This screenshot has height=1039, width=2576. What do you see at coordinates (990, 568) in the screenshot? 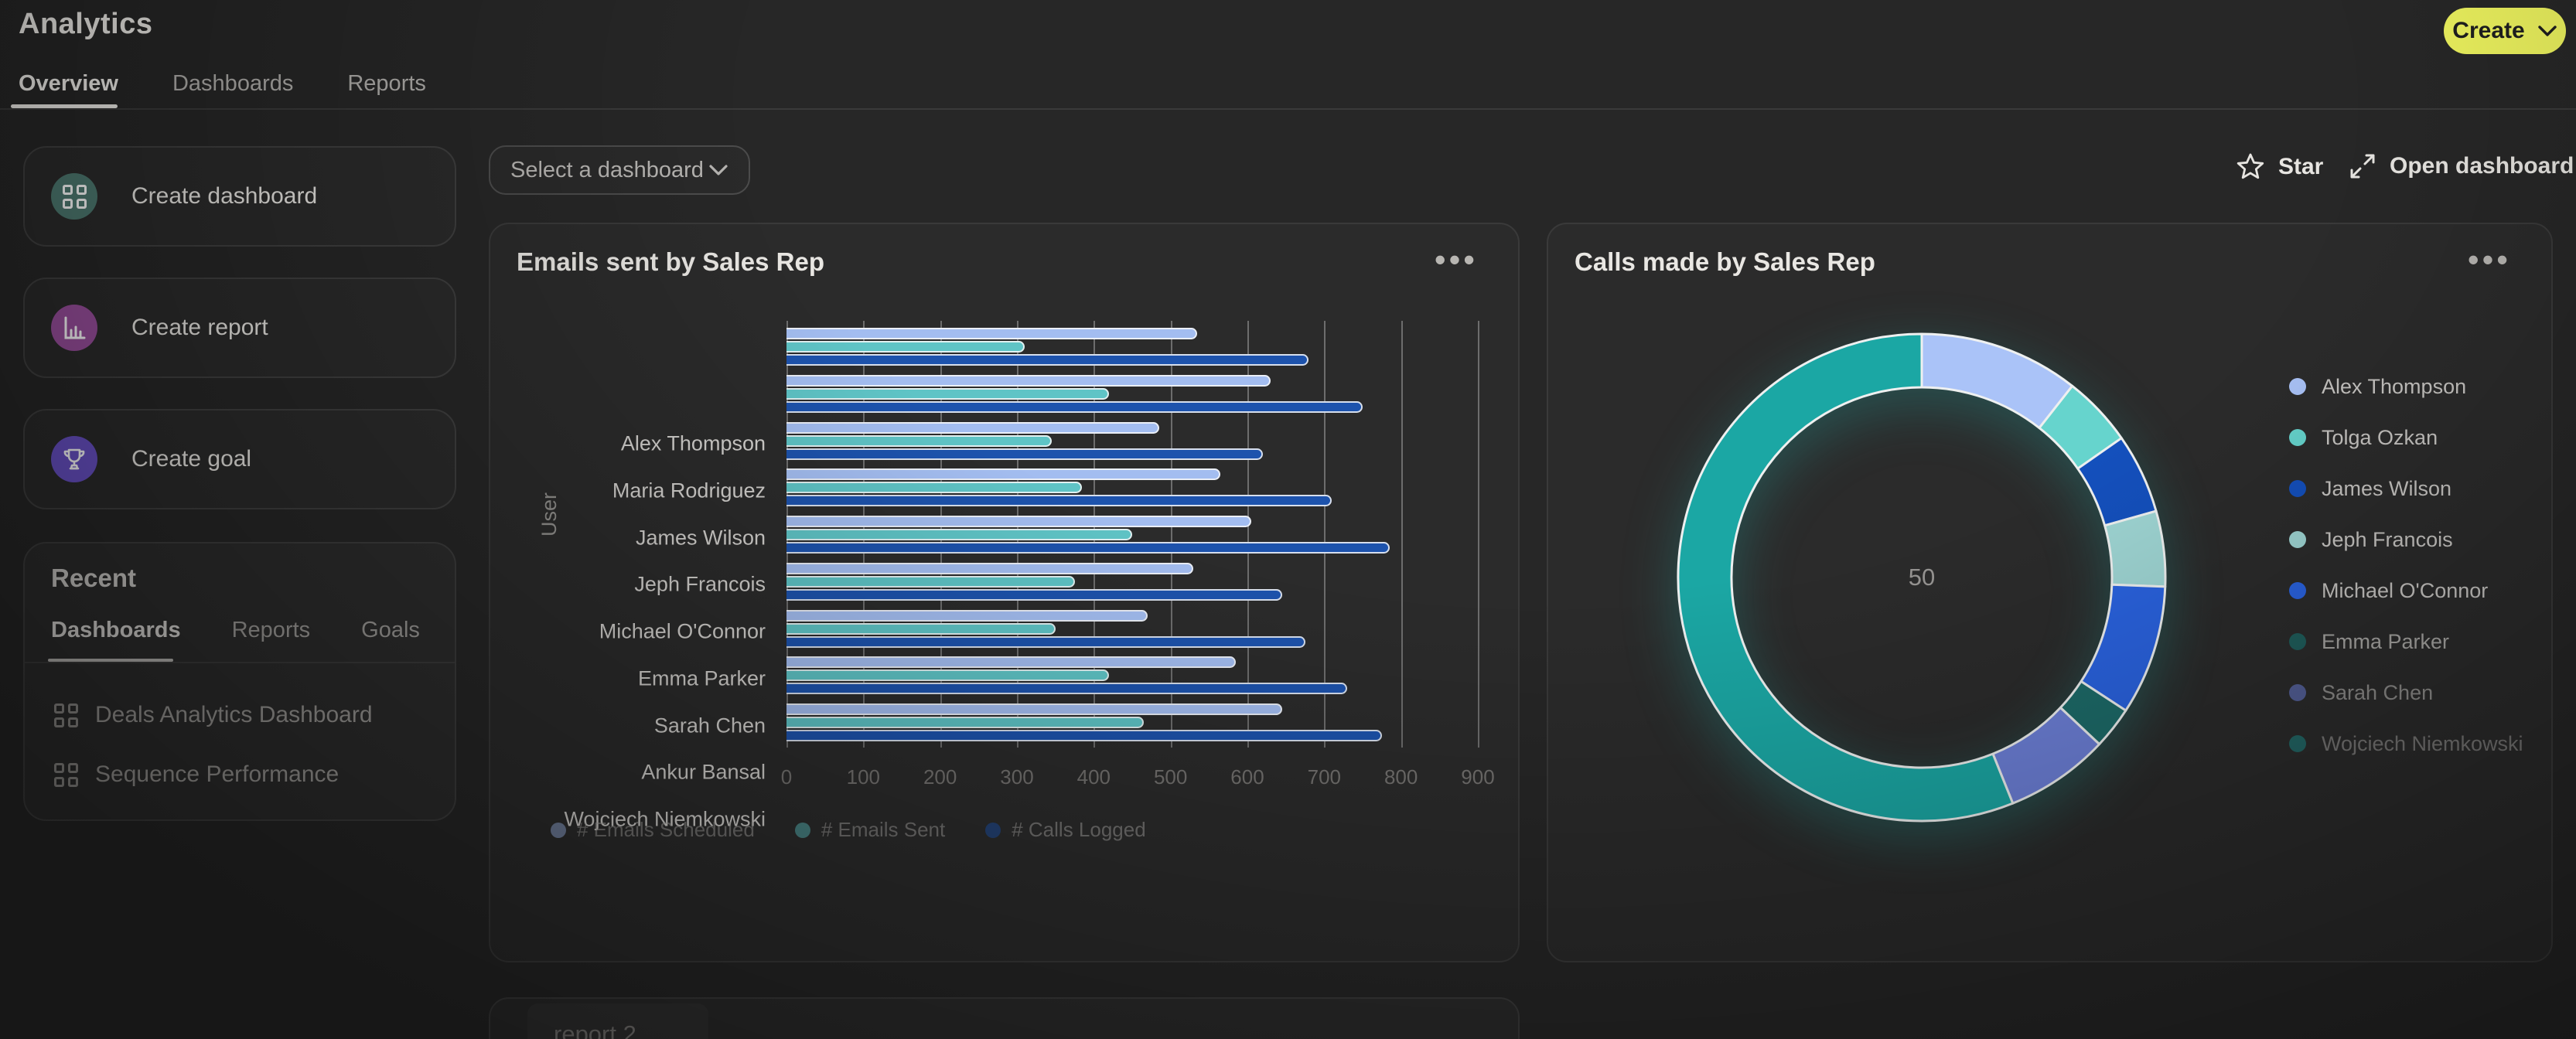
I see `bar--emails-scheduled-5` at bounding box center [990, 568].